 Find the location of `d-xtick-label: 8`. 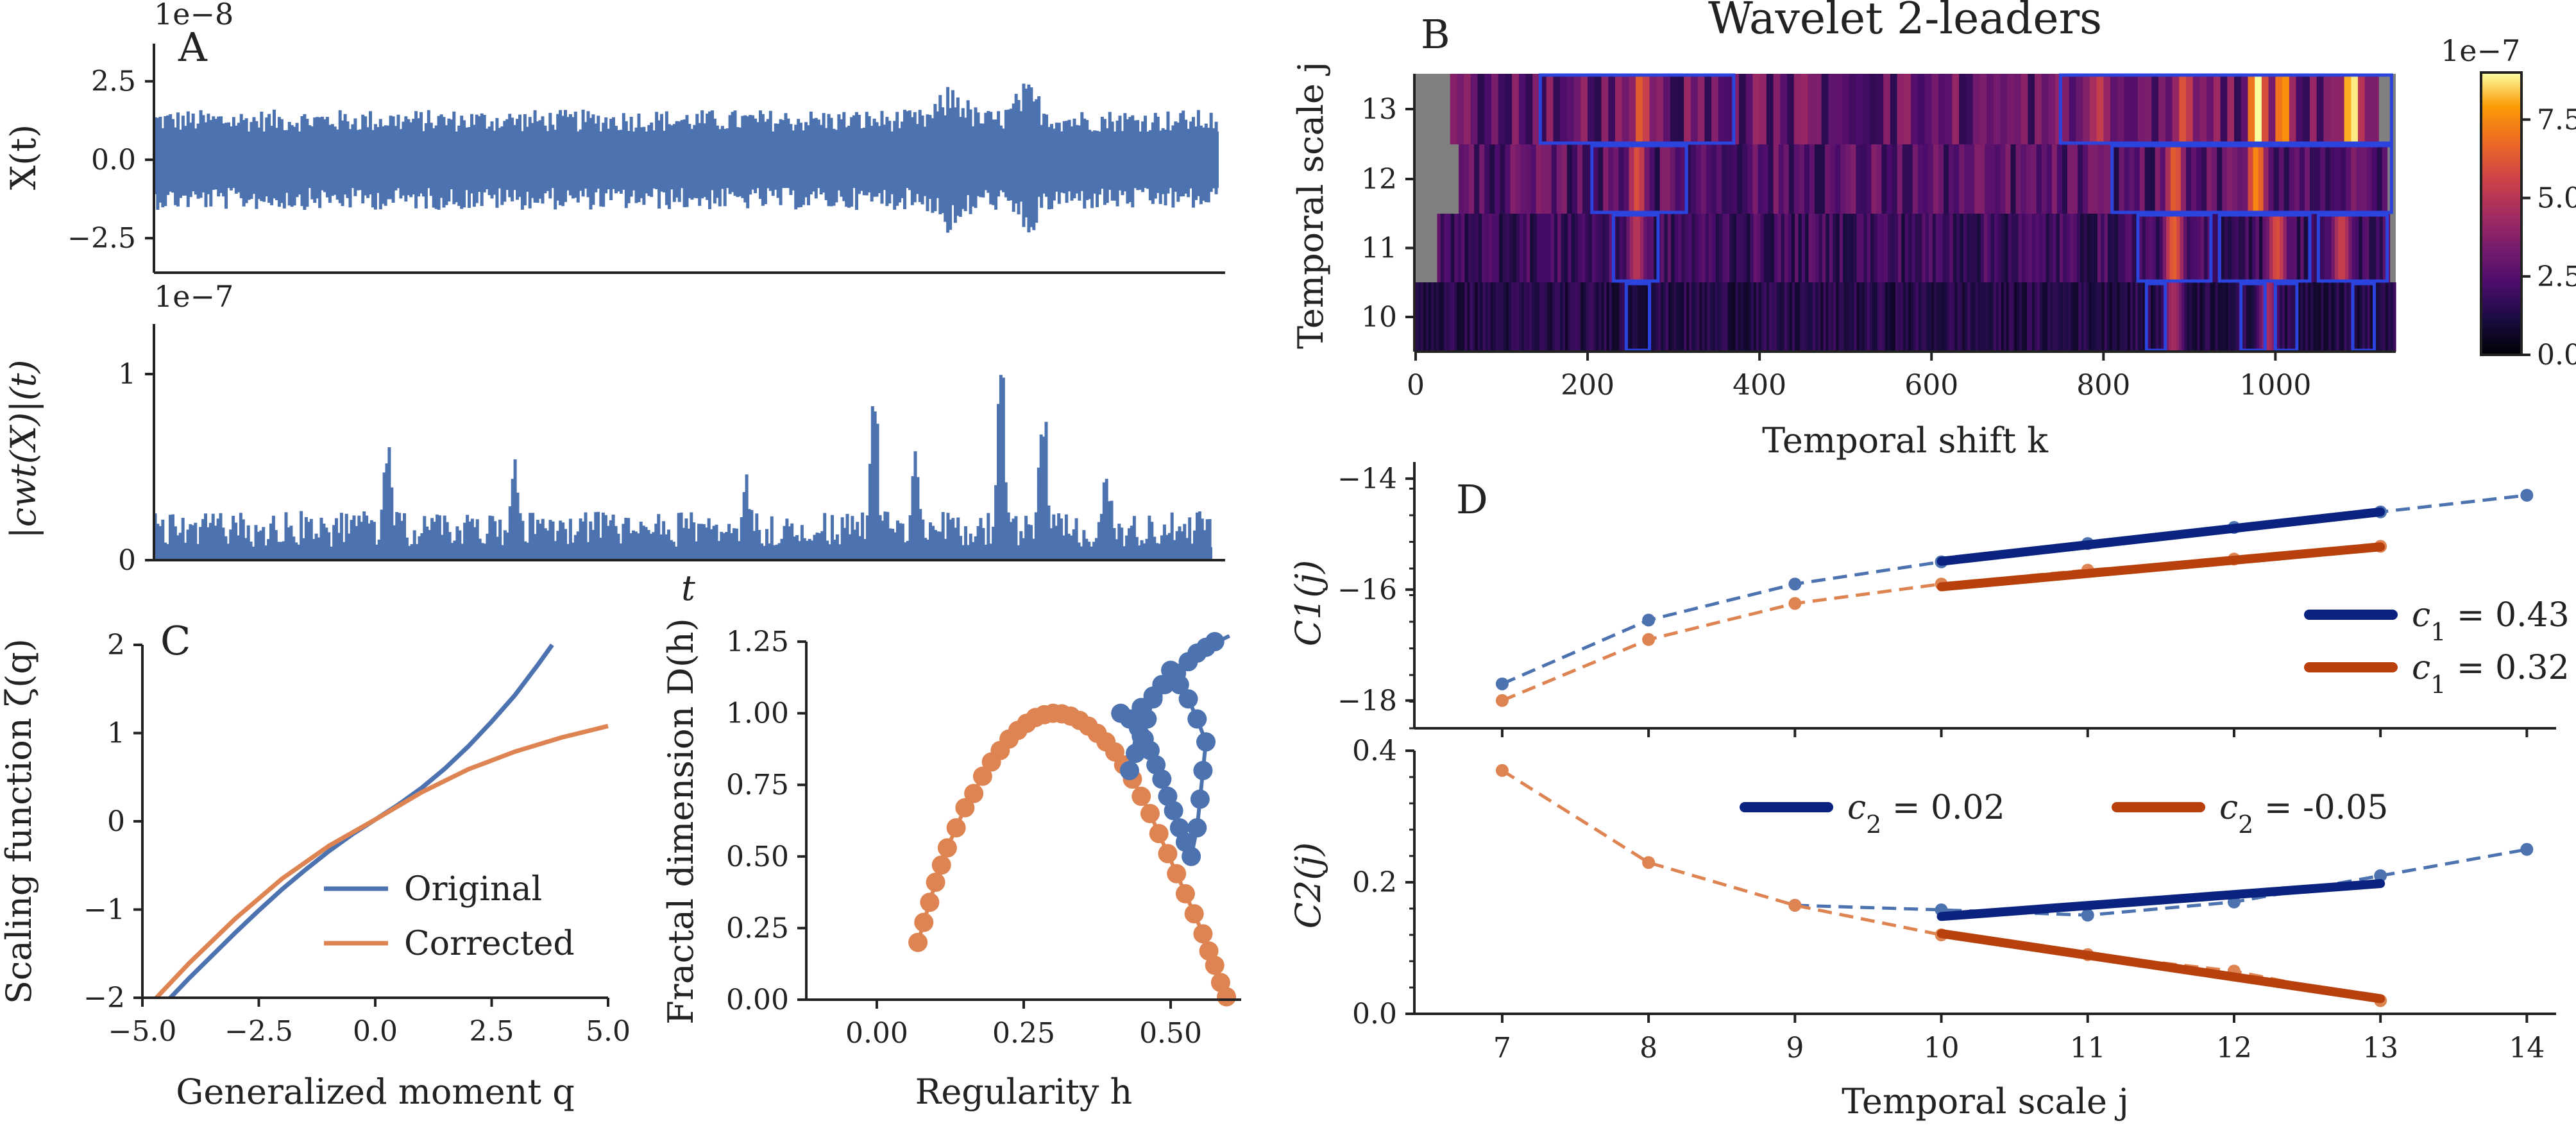

d-xtick-label: 8 is located at coordinates (1648, 1048).